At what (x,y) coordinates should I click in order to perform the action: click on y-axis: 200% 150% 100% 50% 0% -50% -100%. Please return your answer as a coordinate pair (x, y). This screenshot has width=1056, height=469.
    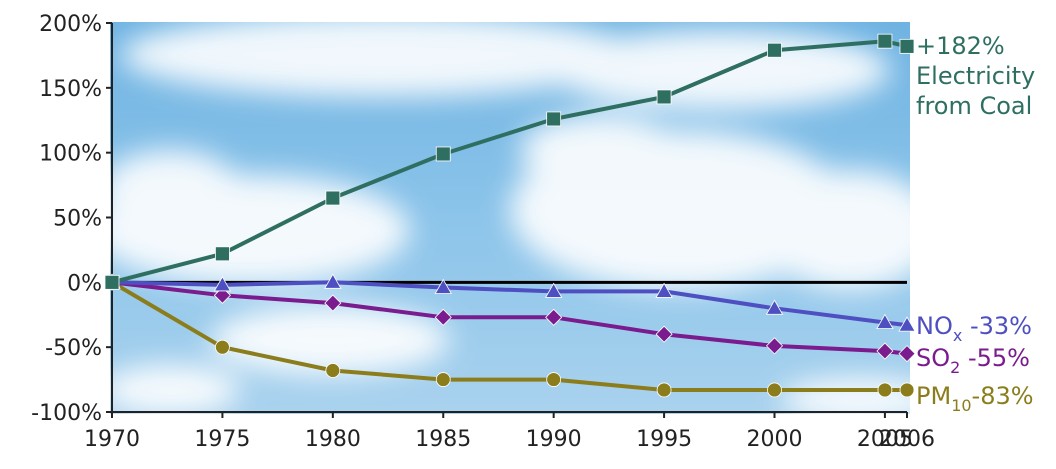
    Looking at the image, I should click on (72, 219).